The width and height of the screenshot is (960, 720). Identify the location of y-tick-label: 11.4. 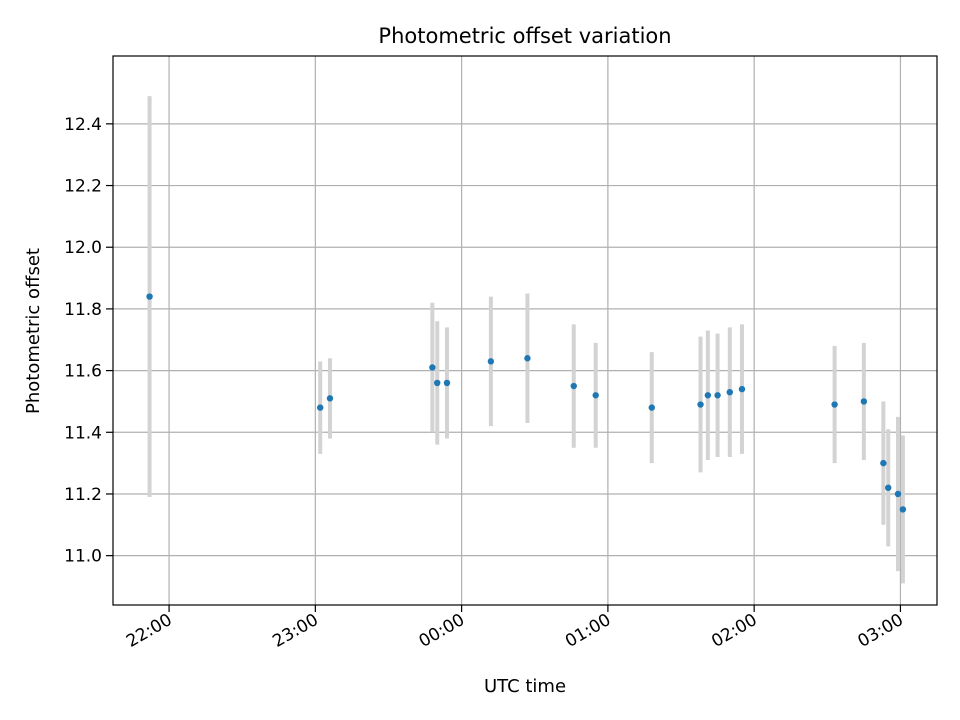
(83, 433).